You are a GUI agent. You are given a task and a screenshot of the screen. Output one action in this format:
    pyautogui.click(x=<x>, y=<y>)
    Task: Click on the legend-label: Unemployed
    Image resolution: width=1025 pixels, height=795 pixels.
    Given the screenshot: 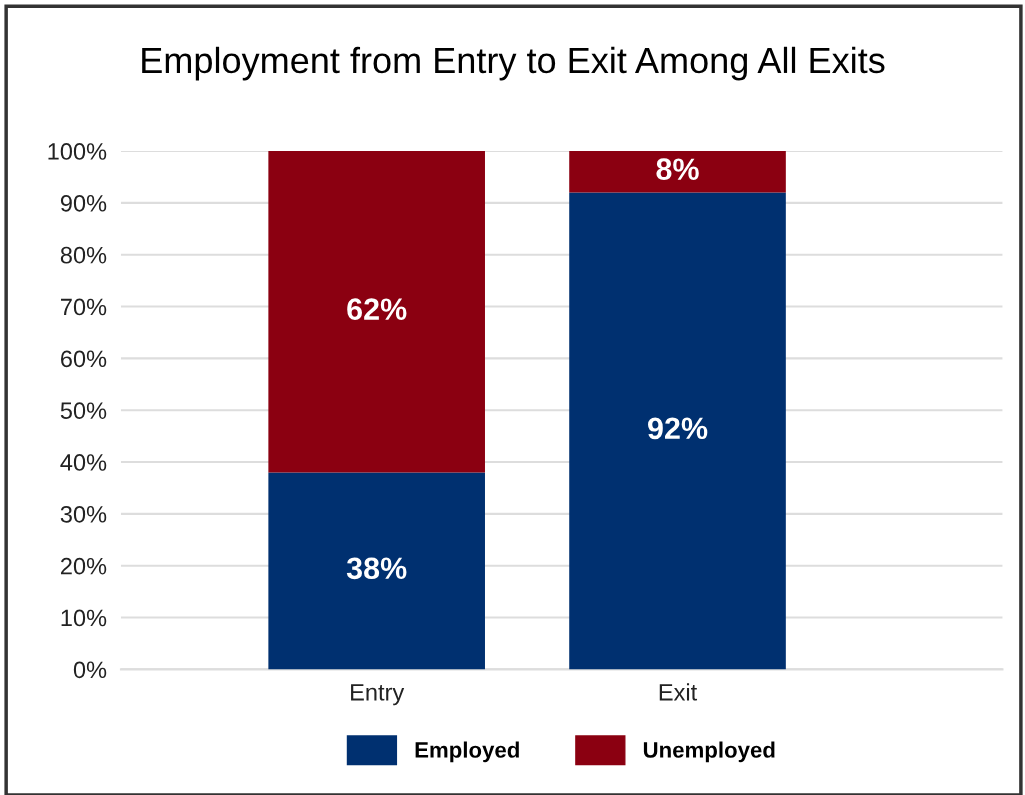 What is the action you would take?
    pyautogui.click(x=709, y=752)
    